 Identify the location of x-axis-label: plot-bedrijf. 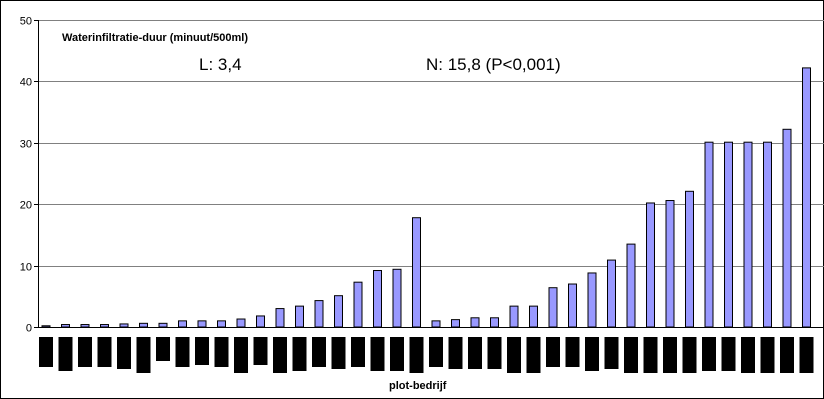
(418, 386).